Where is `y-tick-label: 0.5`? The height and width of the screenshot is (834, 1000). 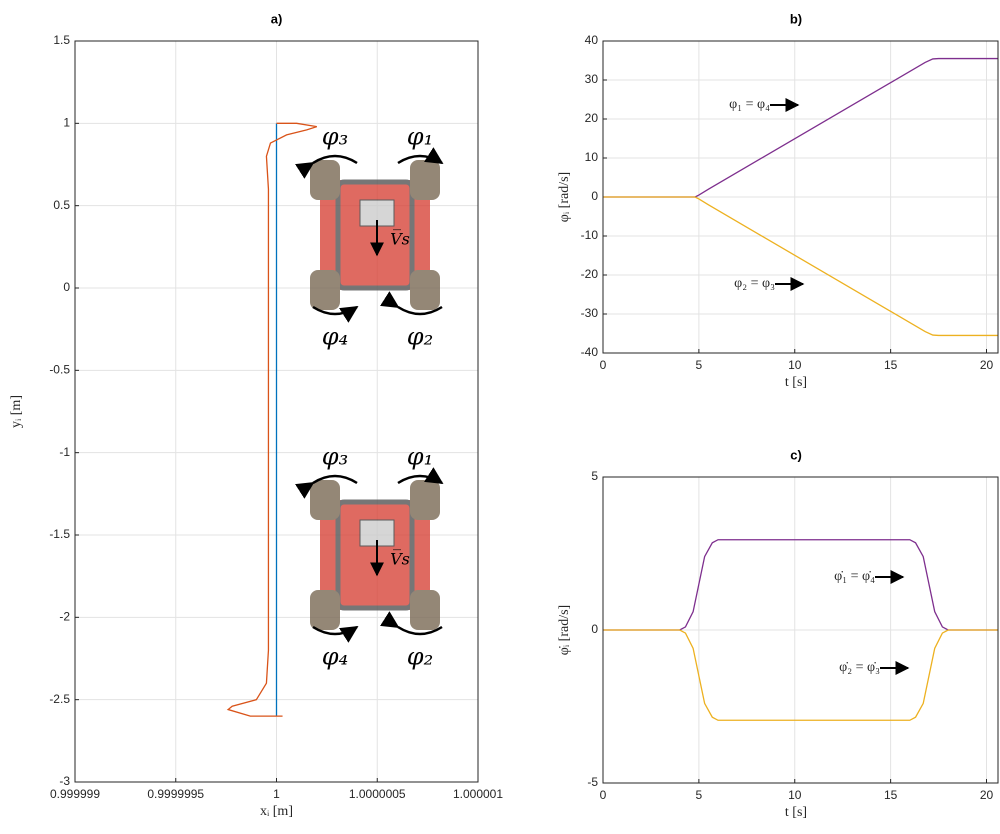
y-tick-label: 0.5 is located at coordinates (61, 205).